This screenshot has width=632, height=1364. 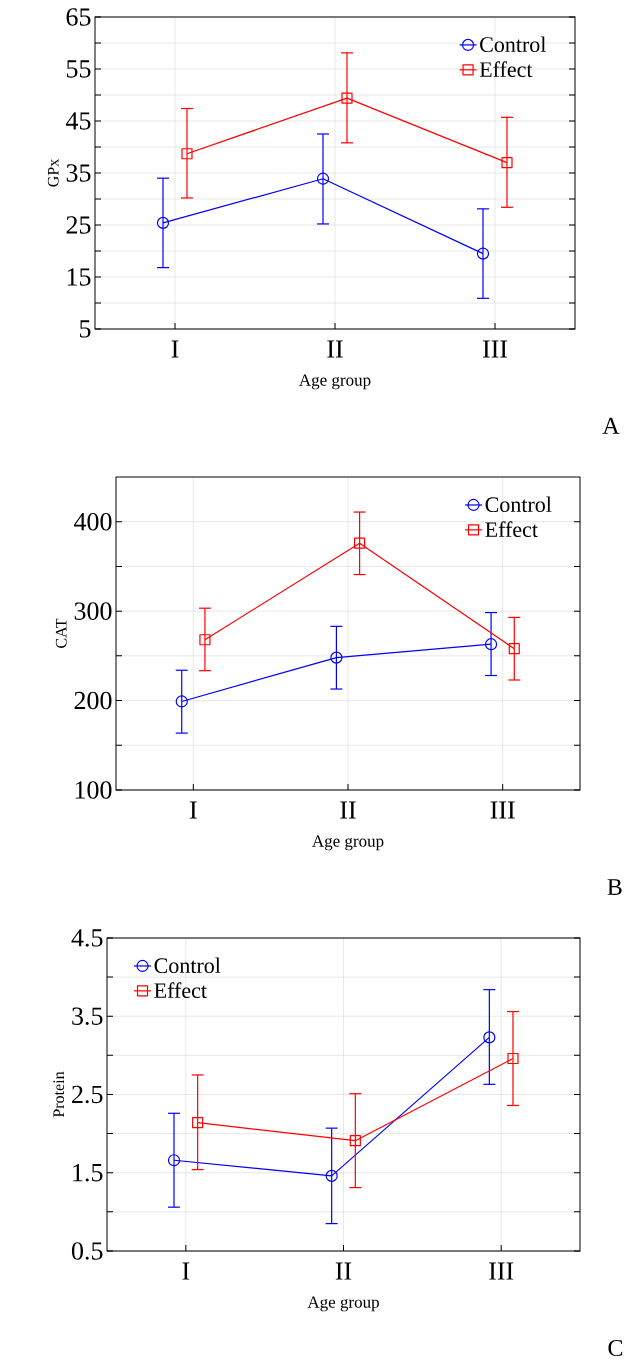 I want to click on y-tick-label: 400, so click(x=92, y=521).